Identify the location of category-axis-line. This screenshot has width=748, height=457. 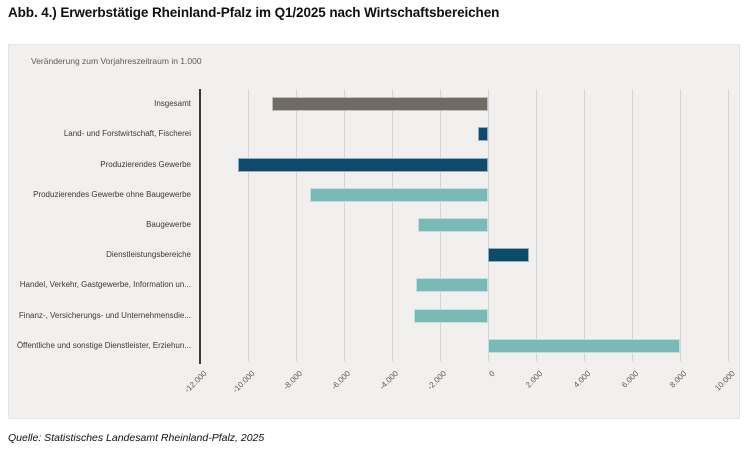
(200, 226).